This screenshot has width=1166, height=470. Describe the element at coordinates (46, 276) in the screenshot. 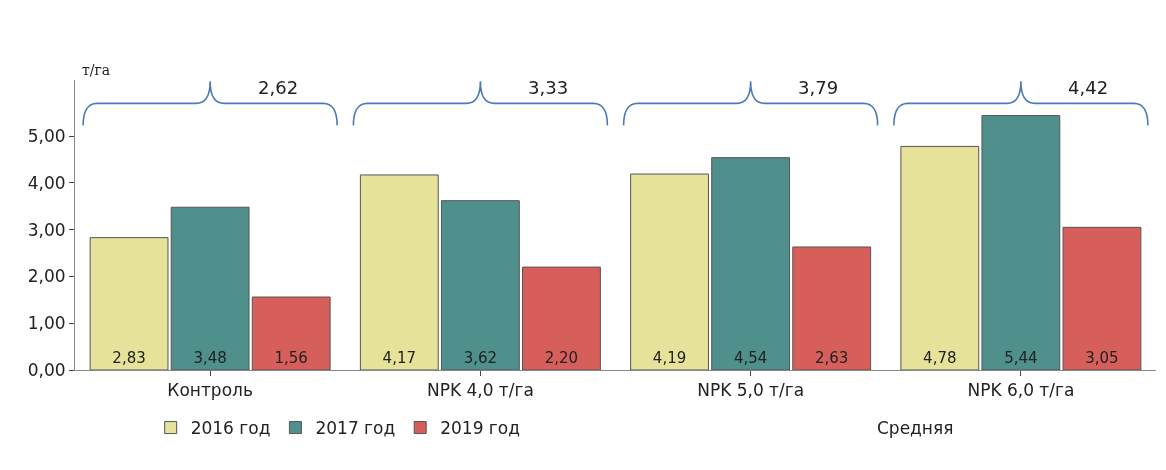

I see `y-tick-label: 2,00` at that location.